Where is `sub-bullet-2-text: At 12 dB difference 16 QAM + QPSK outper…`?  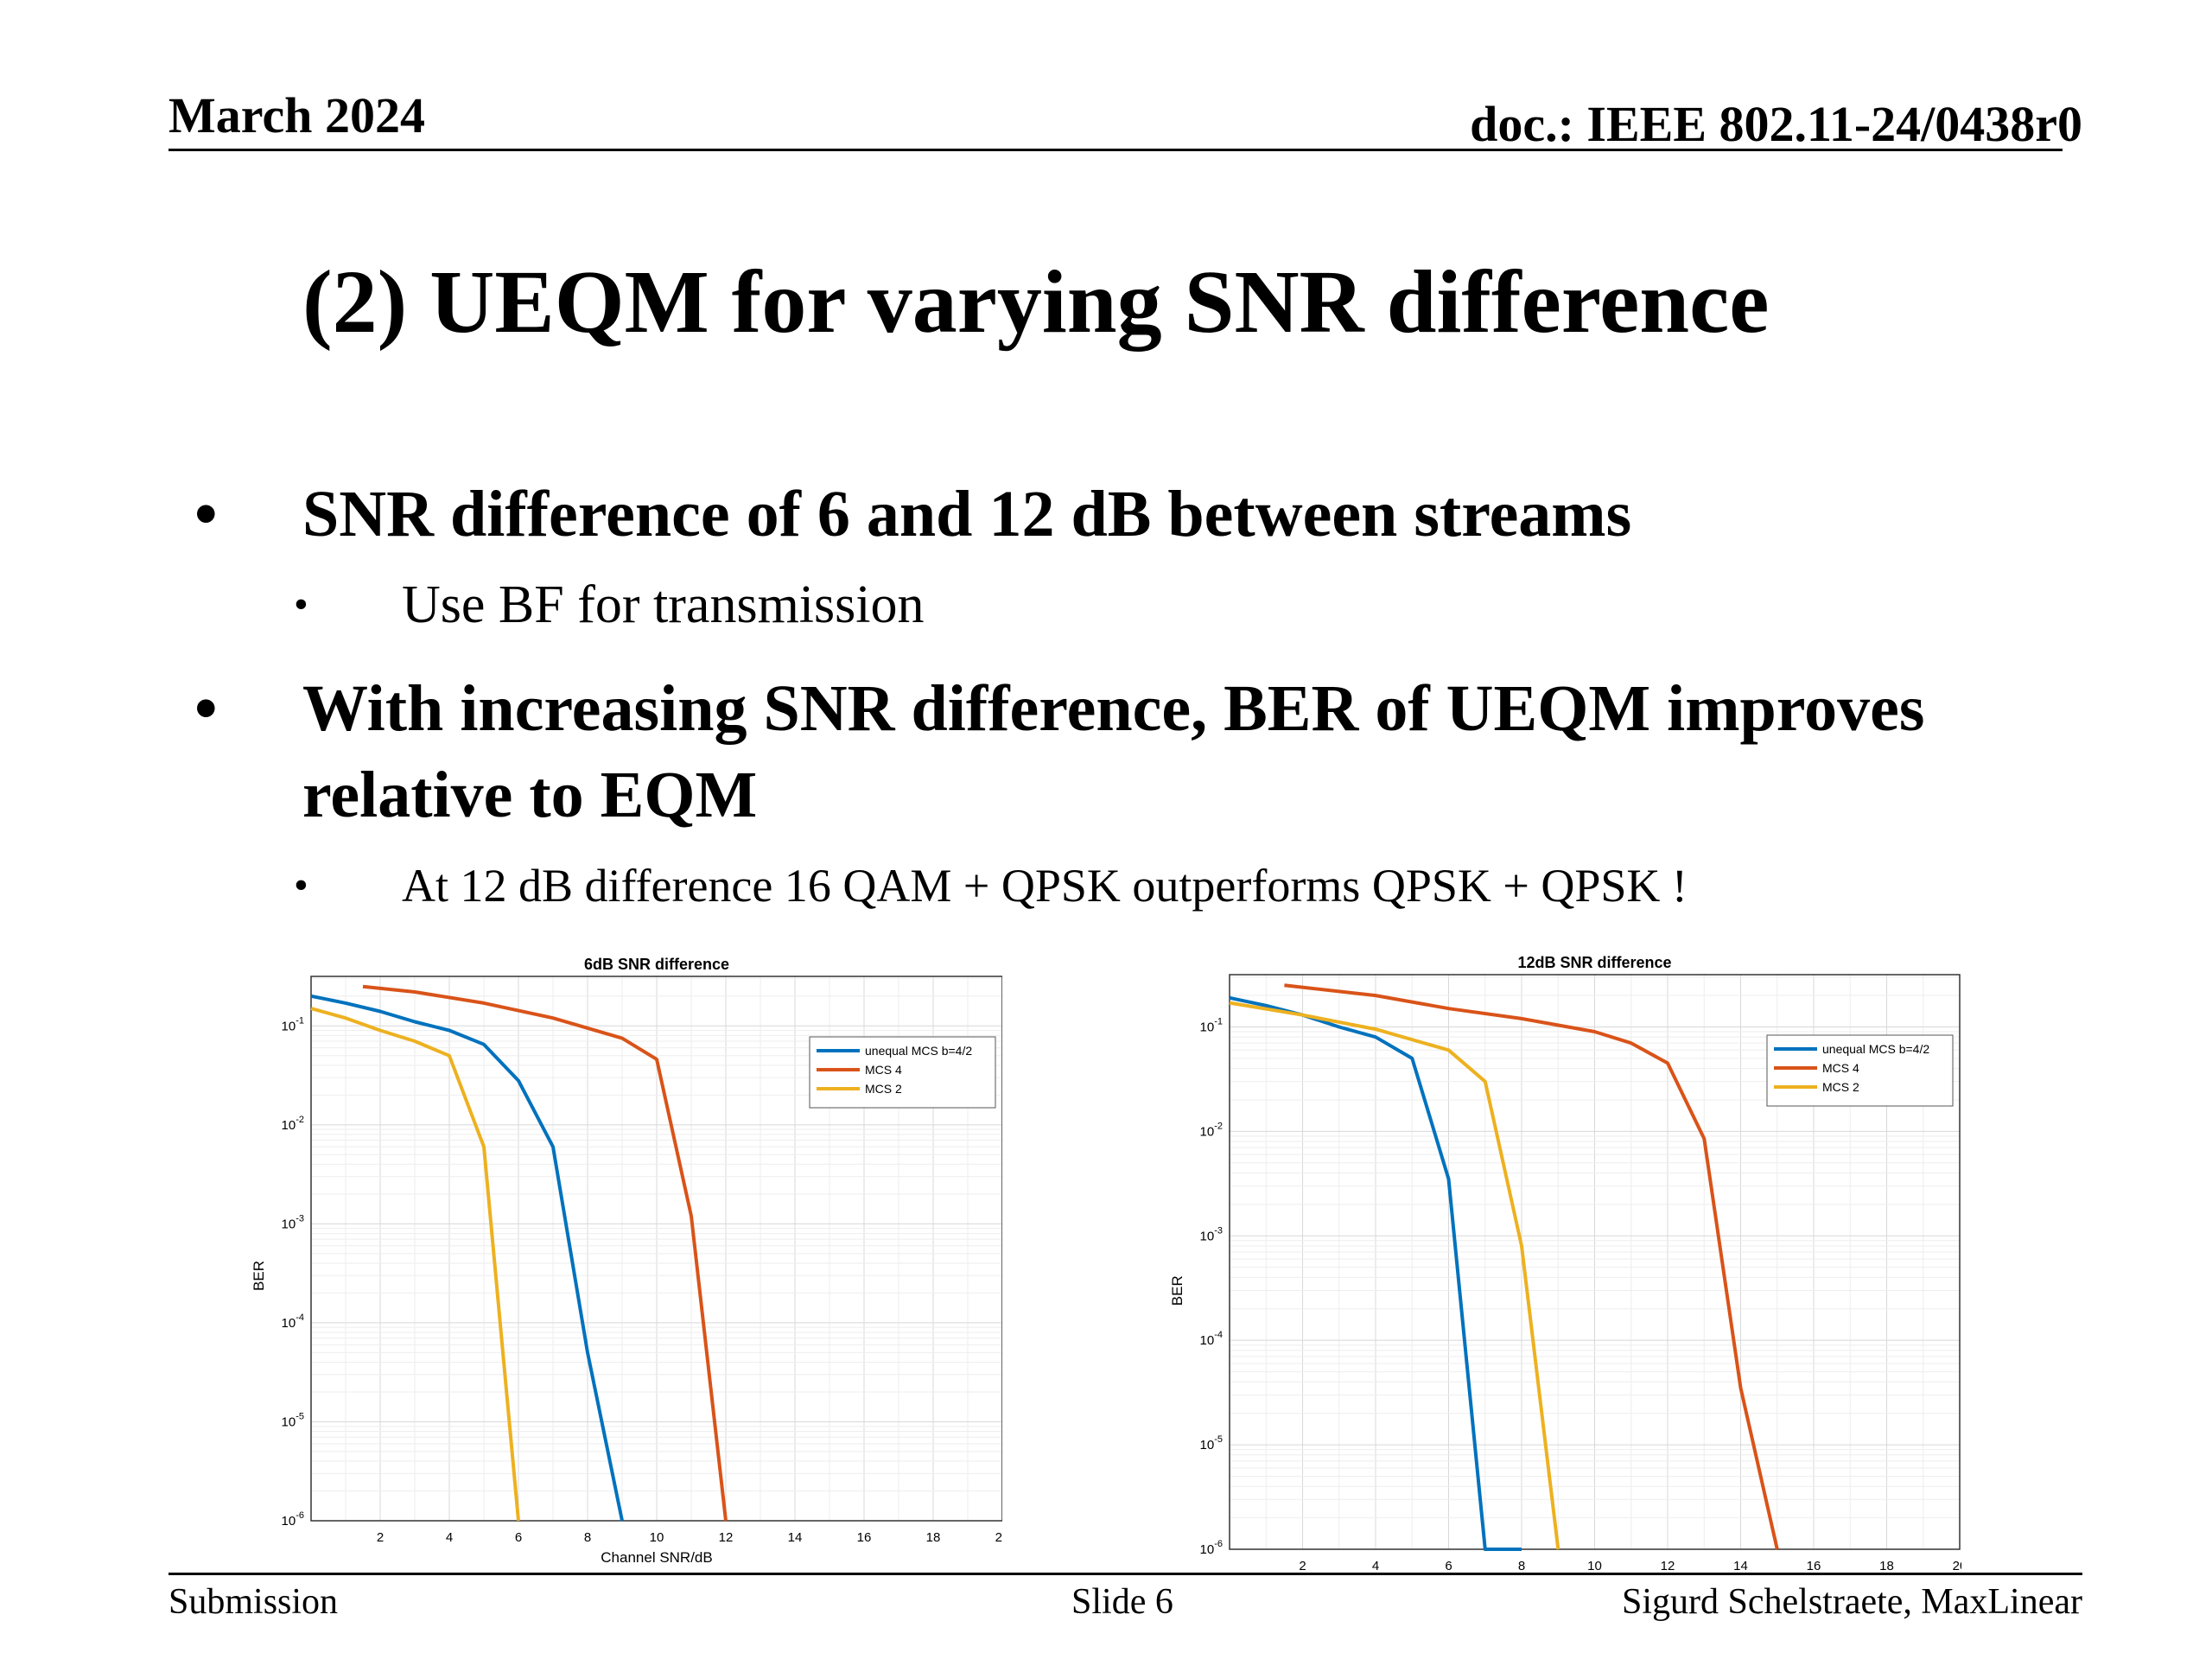
sub-bullet-2-text: At 12 dB difference 16 QAM + QPSK outper… is located at coordinates (1045, 886).